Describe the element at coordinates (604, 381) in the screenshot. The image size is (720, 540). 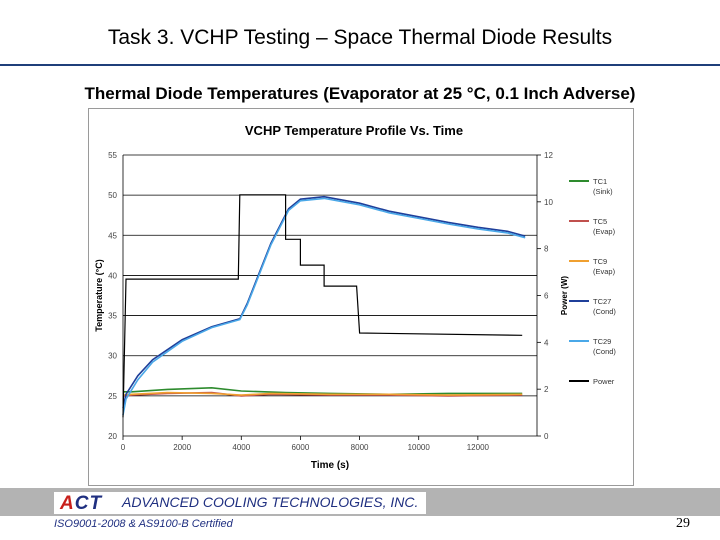
I see `legend-label: Power` at that location.